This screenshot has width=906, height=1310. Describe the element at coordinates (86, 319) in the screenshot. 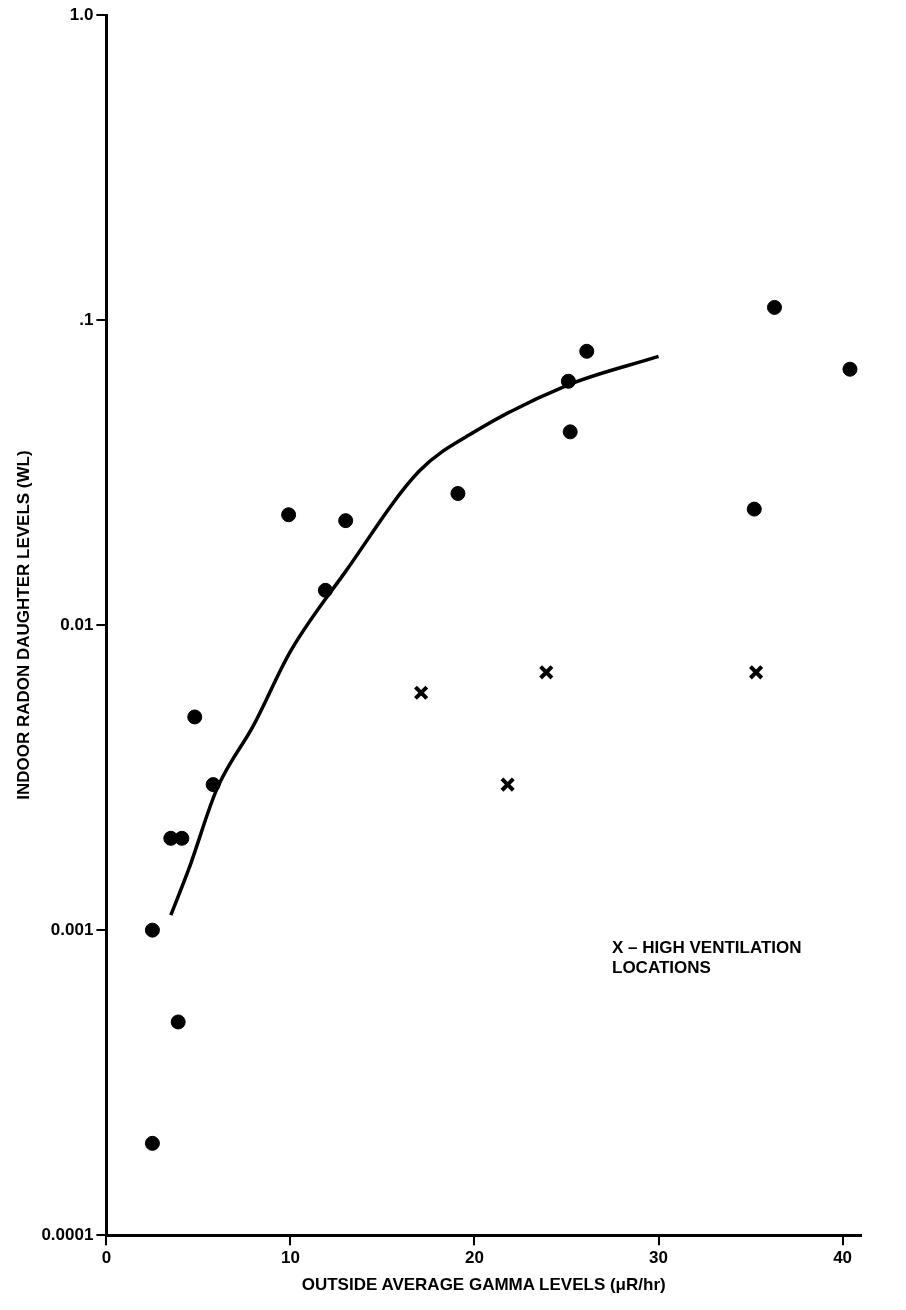

I see `y-tick-label: .1` at that location.